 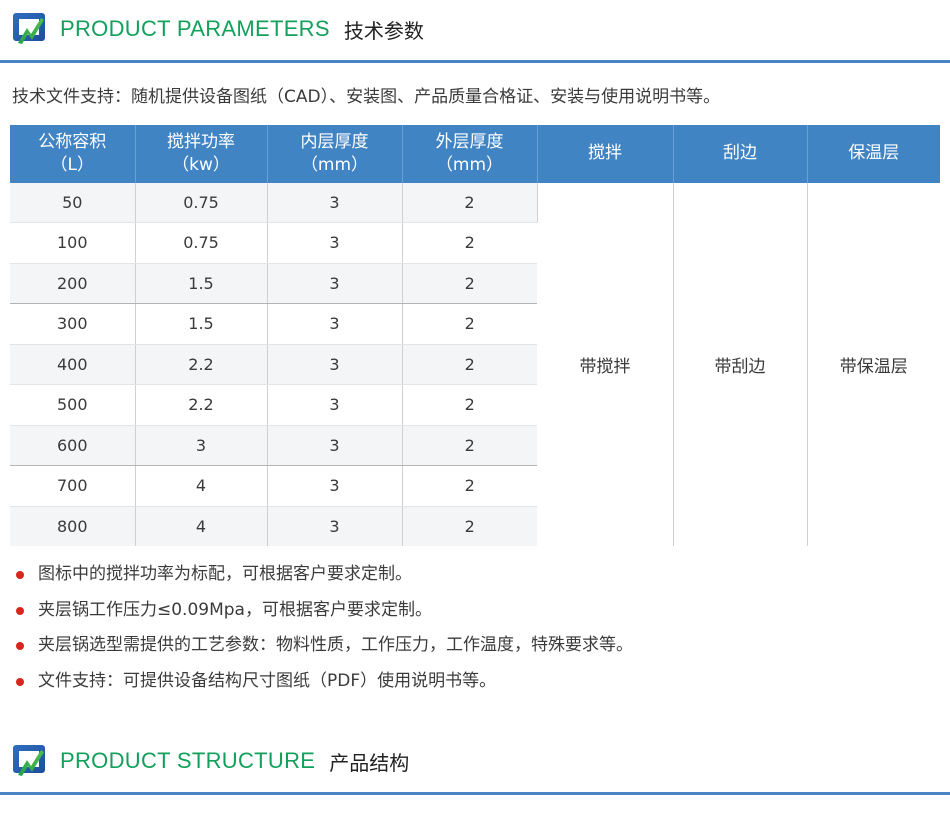 What do you see at coordinates (73, 243) in the screenshot?
I see `cell-volume: 100` at bounding box center [73, 243].